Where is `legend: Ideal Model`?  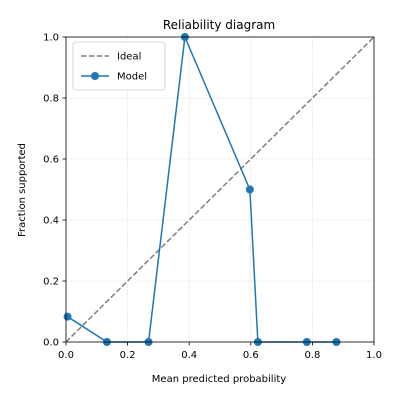 legend: Ideal Model is located at coordinates (119, 66).